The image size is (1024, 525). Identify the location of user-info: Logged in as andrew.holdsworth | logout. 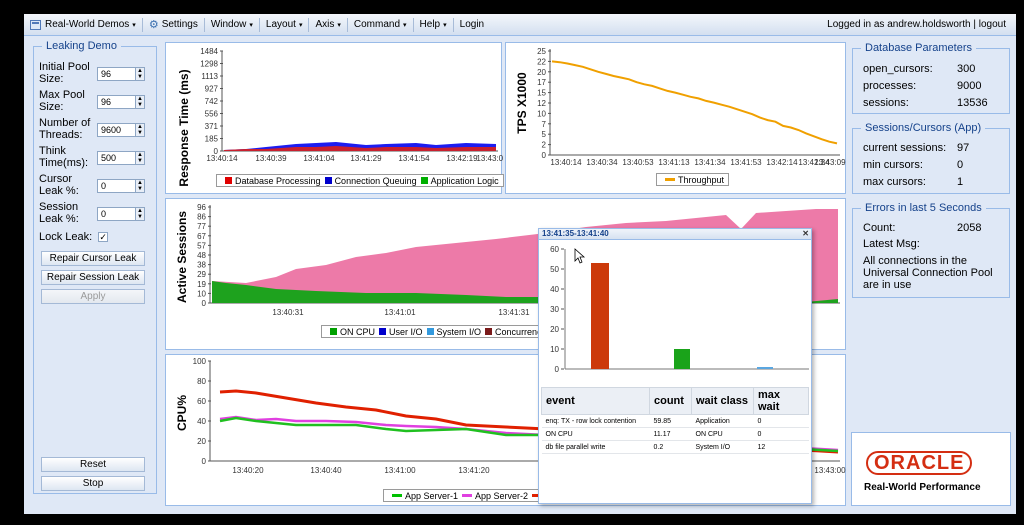
(916, 24).